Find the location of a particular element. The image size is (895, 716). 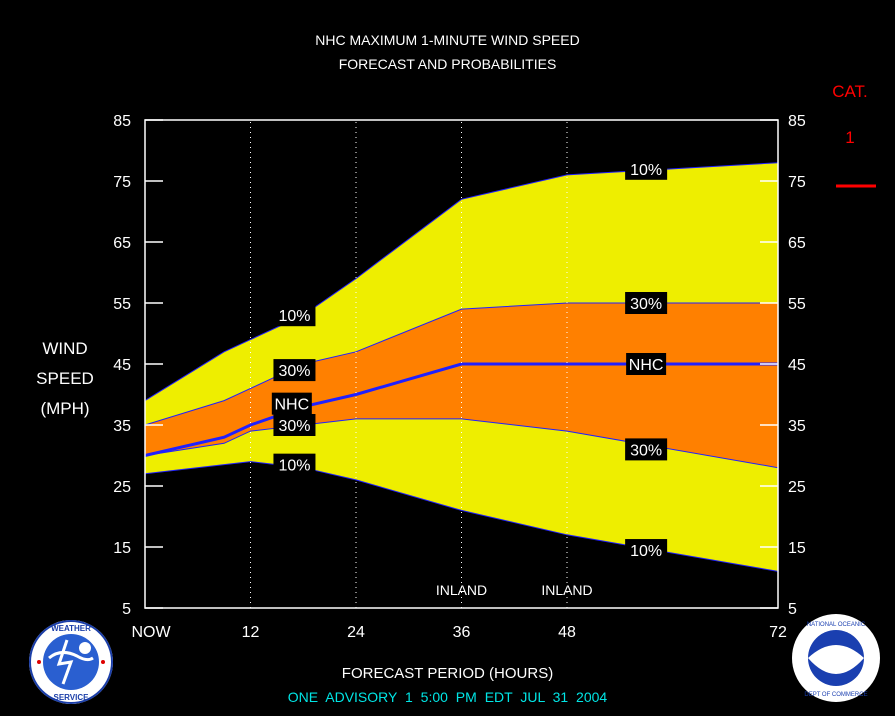

nhc-forecast-line is located at coordinates (461, 409).